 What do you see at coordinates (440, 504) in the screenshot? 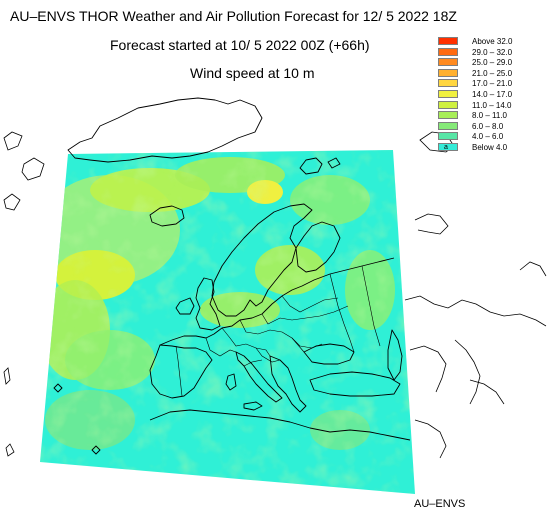
I see `credit-label: AU–ENVS` at bounding box center [440, 504].